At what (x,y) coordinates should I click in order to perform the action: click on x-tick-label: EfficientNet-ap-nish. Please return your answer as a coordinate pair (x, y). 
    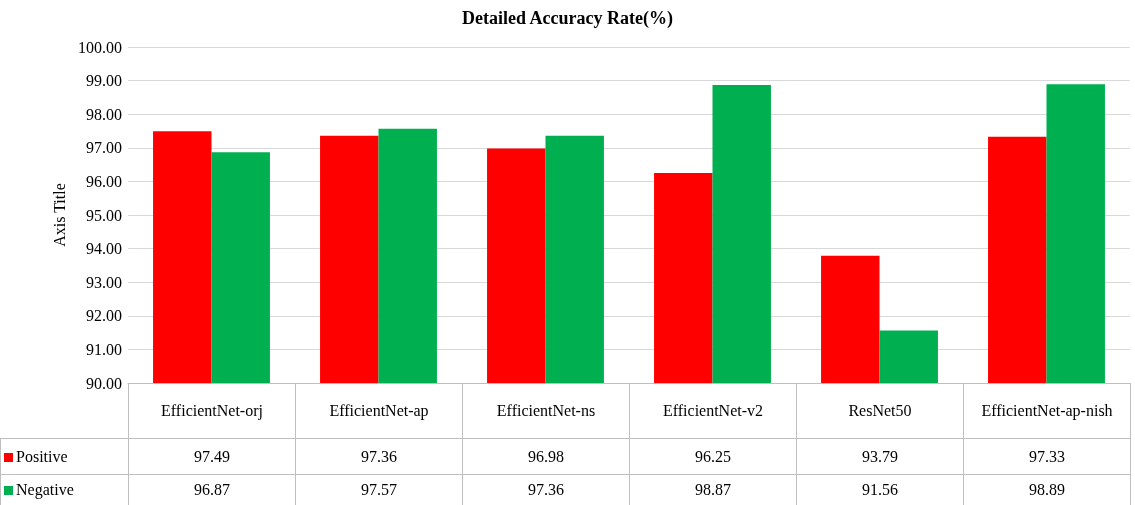
    Looking at the image, I should click on (1047, 411).